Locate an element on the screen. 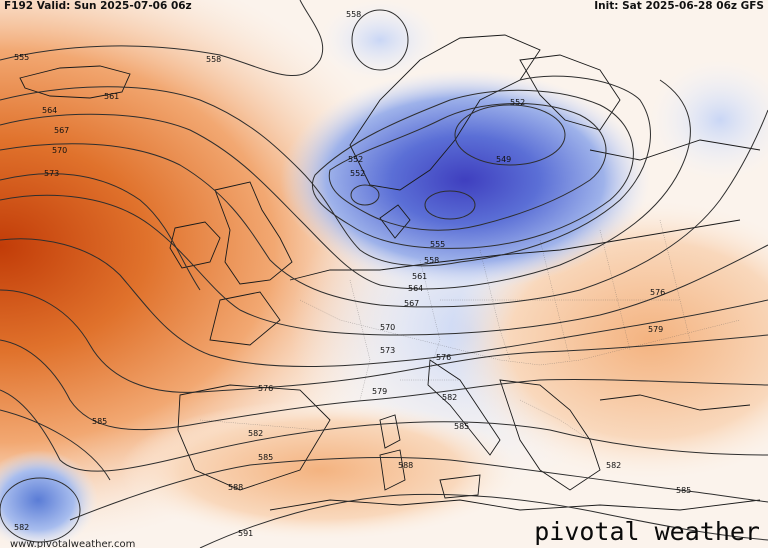  init-time-header: Init: Sat 2025-06-28 06z GFS is located at coordinates (679, 6).